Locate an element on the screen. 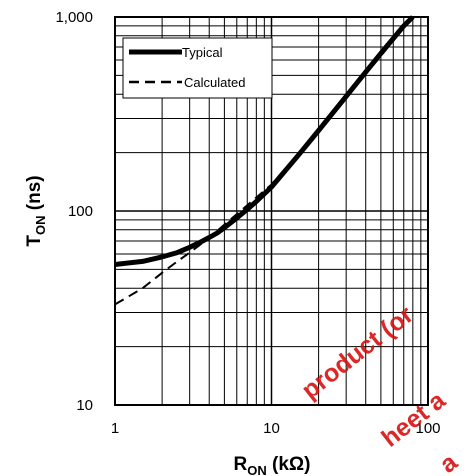  watermark: product (or heet a a is located at coordinates (379, 388).